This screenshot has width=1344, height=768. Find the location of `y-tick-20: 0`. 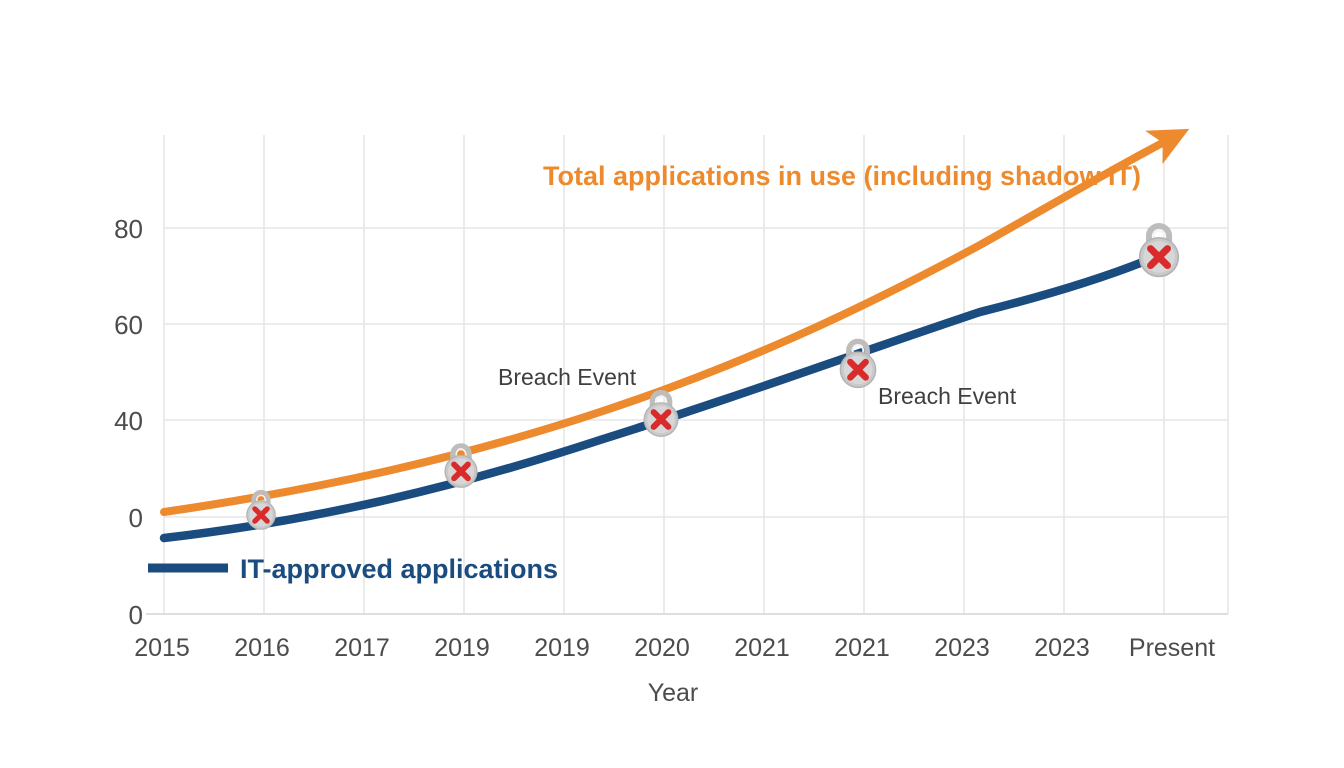

y-tick-20: 0 is located at coordinates (136, 518).